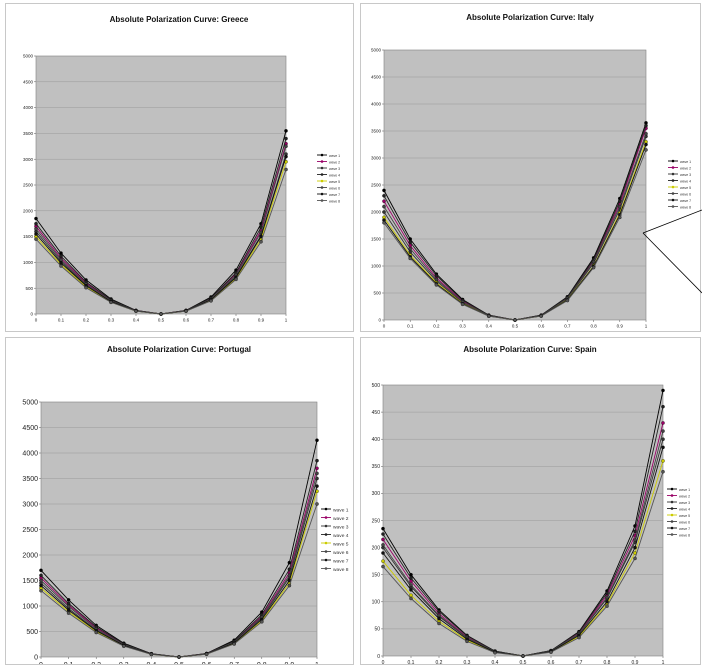  I want to click on legend-label: wave 7, so click(685, 201).